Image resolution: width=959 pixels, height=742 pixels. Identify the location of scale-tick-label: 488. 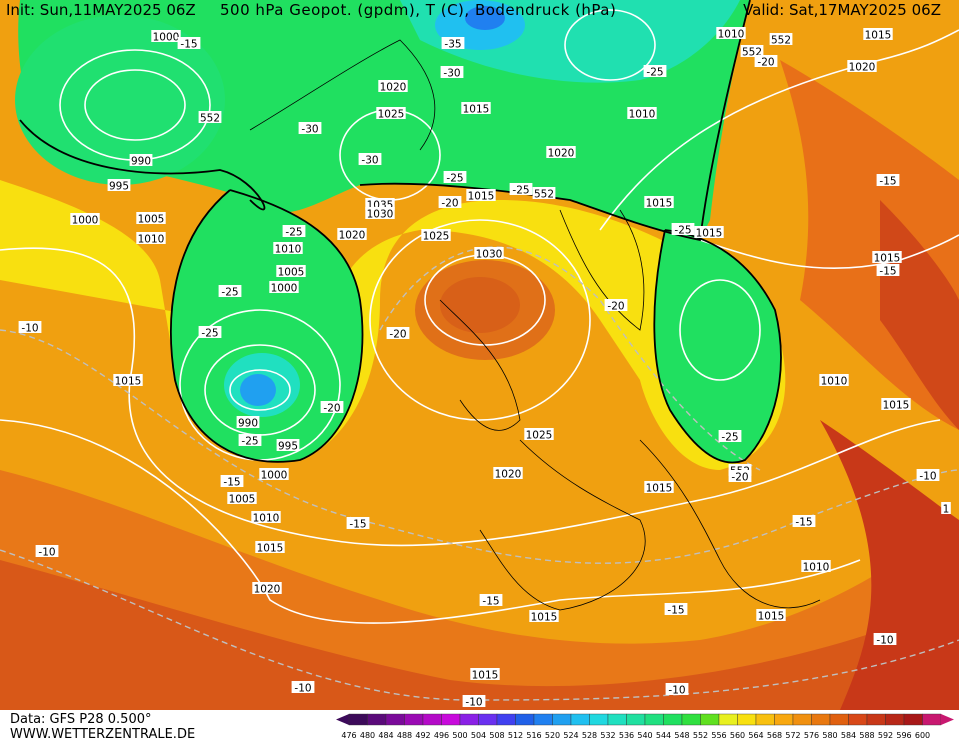
(404, 735).